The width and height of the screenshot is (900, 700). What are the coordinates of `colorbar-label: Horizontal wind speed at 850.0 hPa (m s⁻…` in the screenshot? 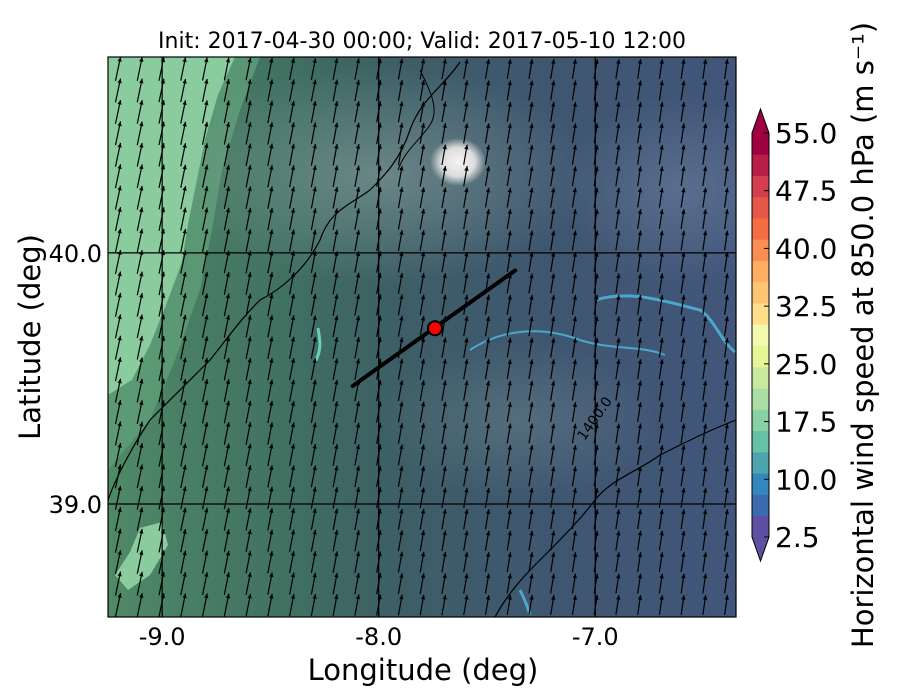 It's located at (863, 335).